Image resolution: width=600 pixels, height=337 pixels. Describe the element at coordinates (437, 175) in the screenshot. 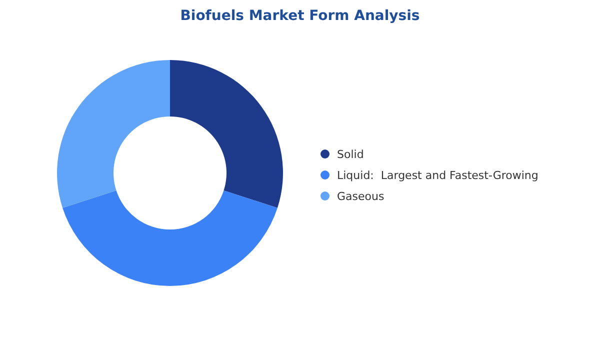

I see `legend-label: Liquid: Largest and Fastest-Growing` at that location.